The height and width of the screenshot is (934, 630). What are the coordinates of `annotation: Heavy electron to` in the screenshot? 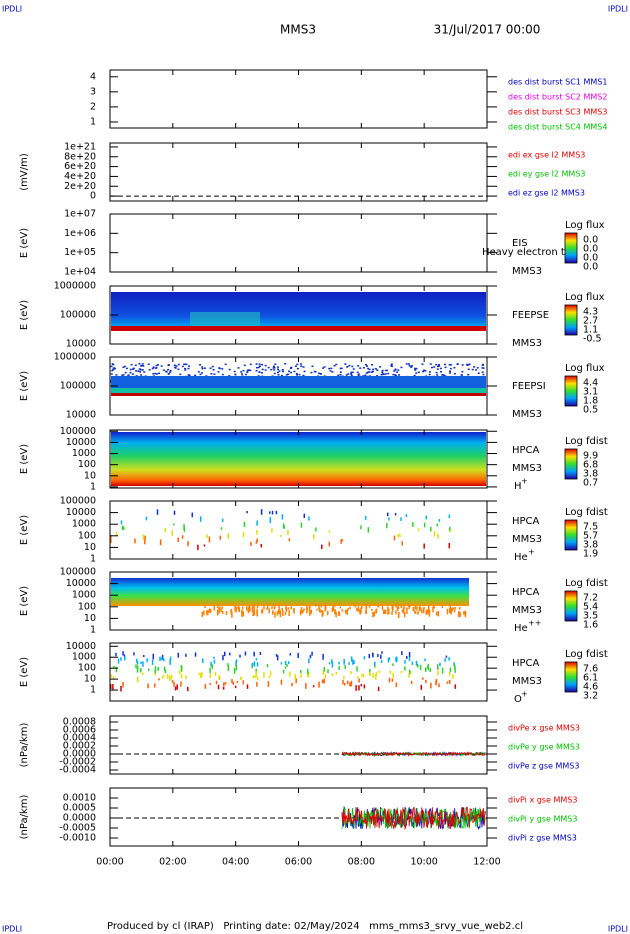 It's located at (526, 252).